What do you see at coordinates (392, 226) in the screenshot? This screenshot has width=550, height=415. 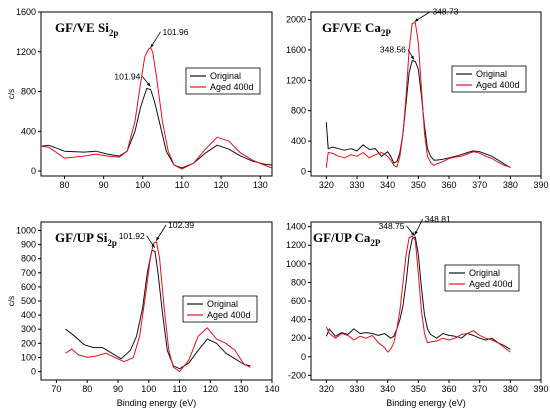 I see `peak-annotation-label: 348.75` at bounding box center [392, 226].